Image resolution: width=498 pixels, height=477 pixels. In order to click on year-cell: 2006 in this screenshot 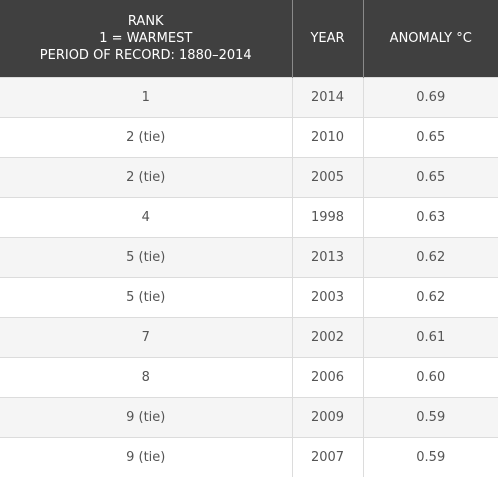, I will do `click(328, 376)`.